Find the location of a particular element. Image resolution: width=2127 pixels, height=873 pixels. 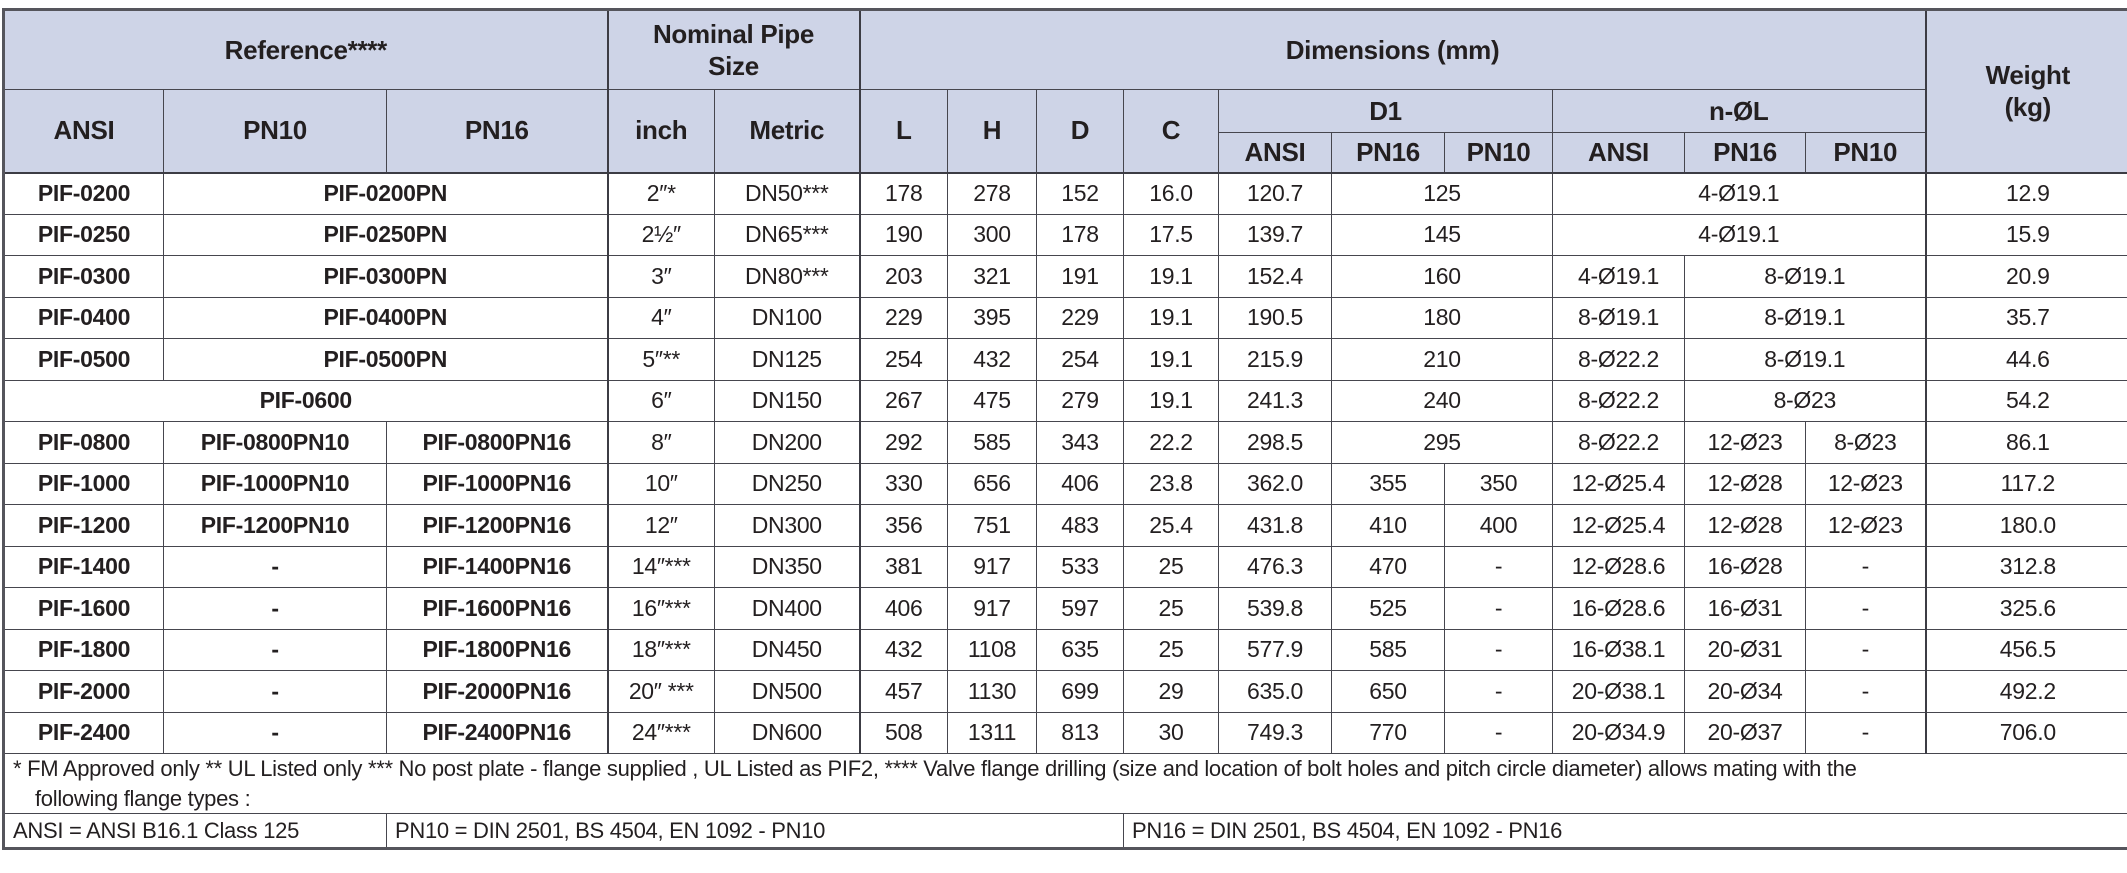

cell: PIF-0200PN is located at coordinates (385, 193).